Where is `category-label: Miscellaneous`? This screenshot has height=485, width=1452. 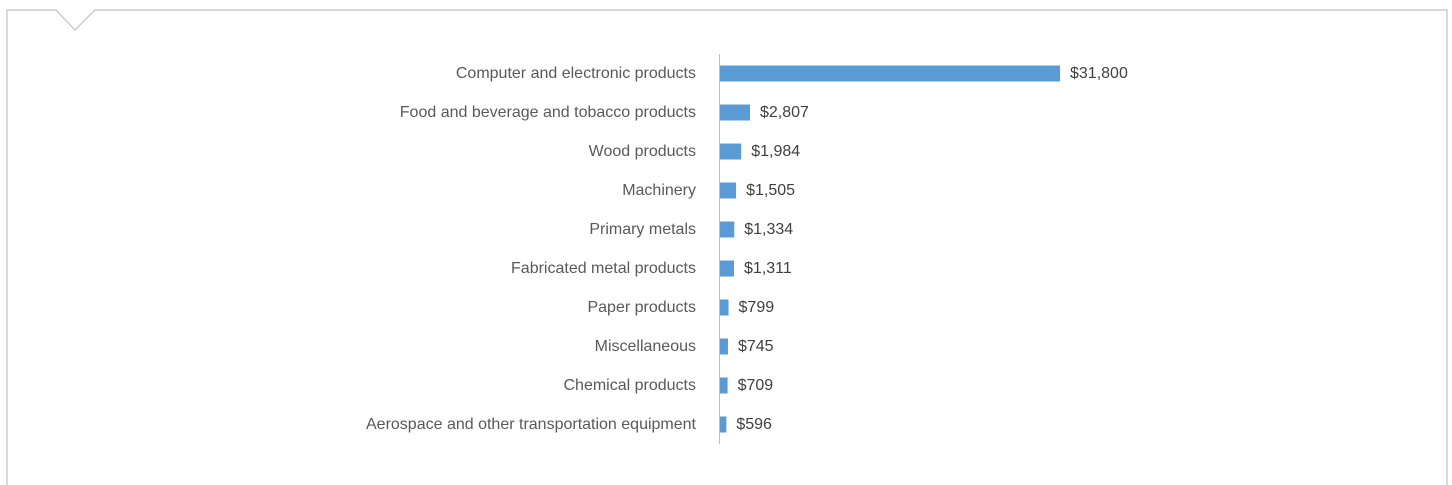
category-label: Miscellaneous is located at coordinates (645, 346).